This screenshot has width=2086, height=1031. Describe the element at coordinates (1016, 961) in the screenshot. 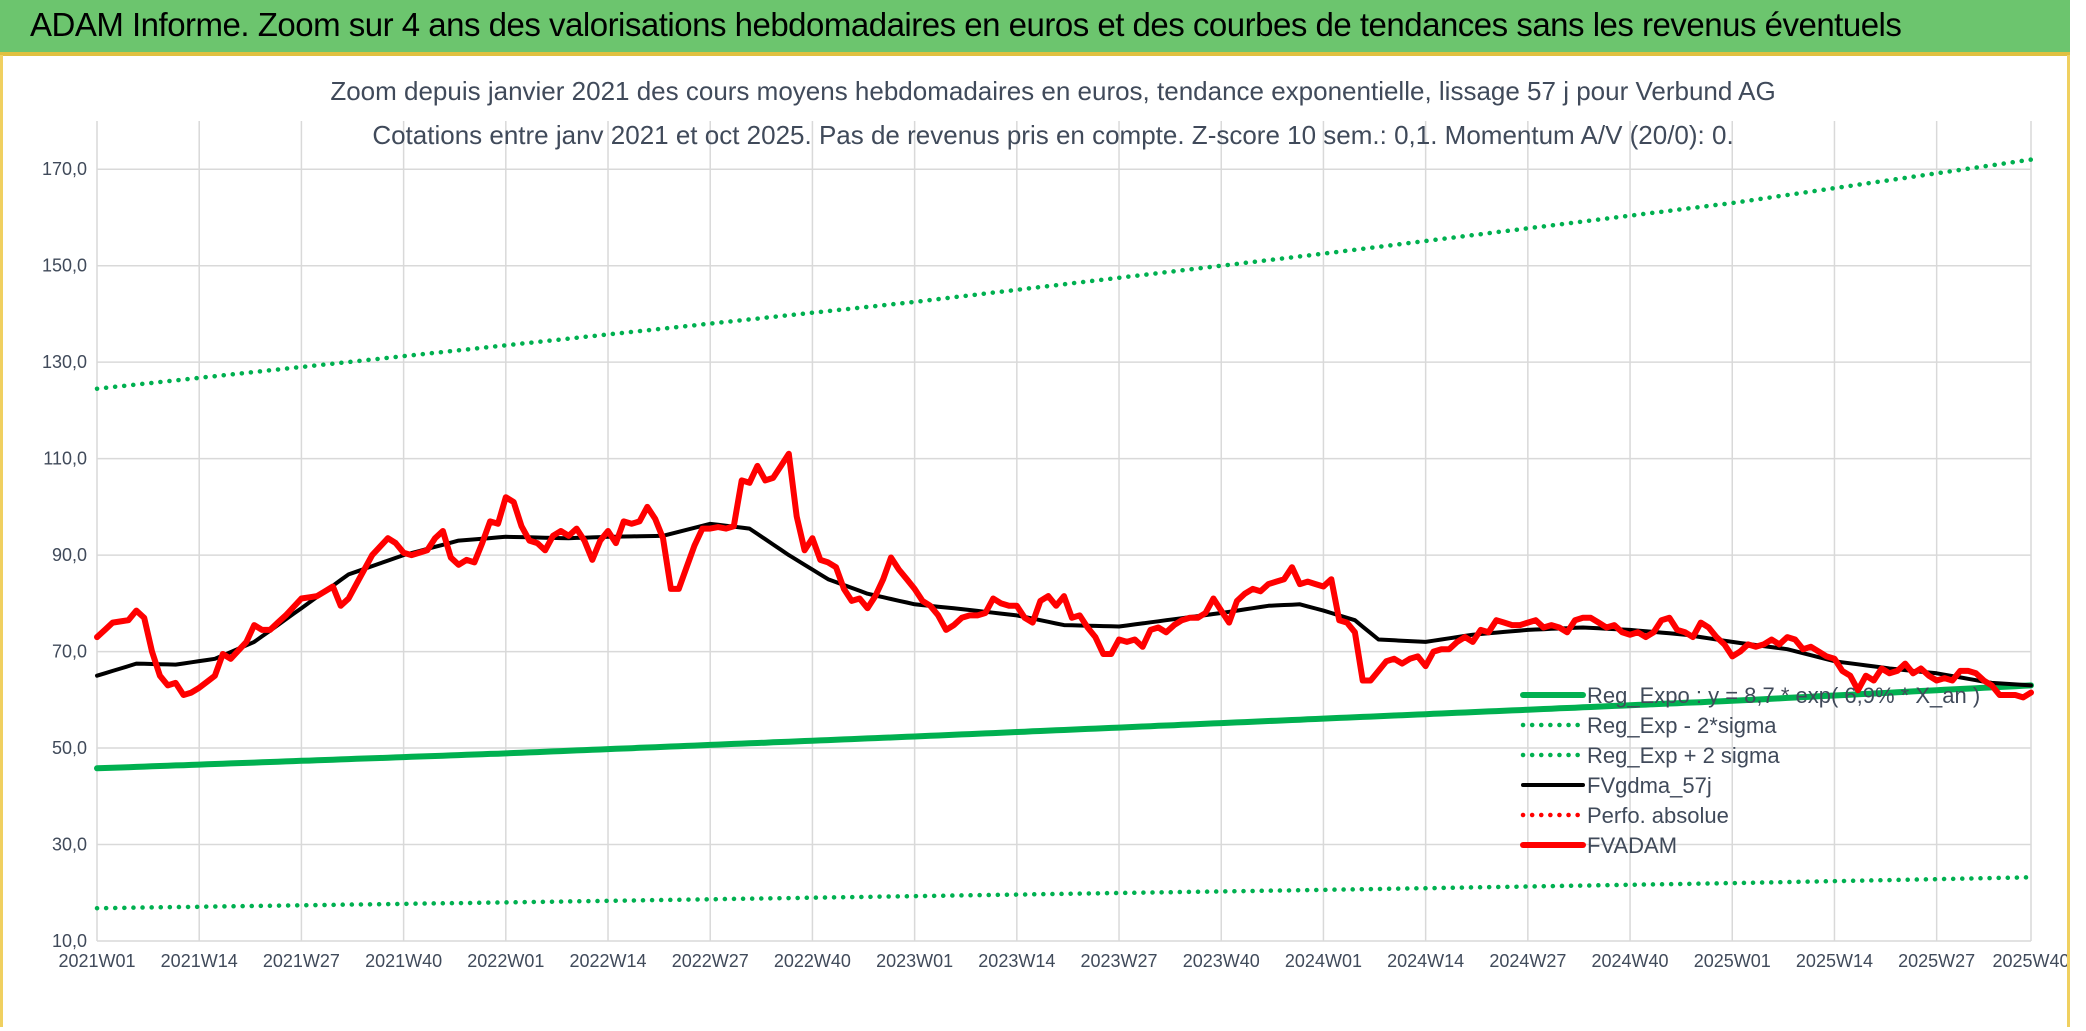

I see `x-tick-label: 2023W14` at that location.